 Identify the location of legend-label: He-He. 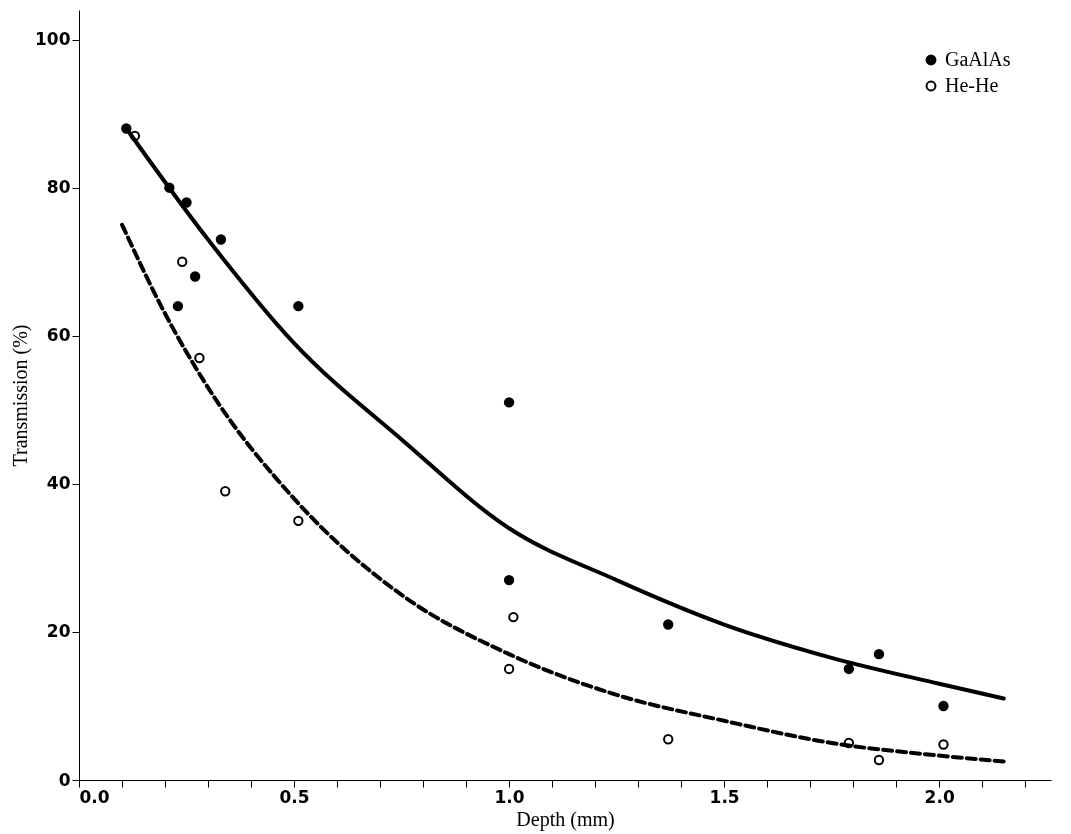
(972, 85).